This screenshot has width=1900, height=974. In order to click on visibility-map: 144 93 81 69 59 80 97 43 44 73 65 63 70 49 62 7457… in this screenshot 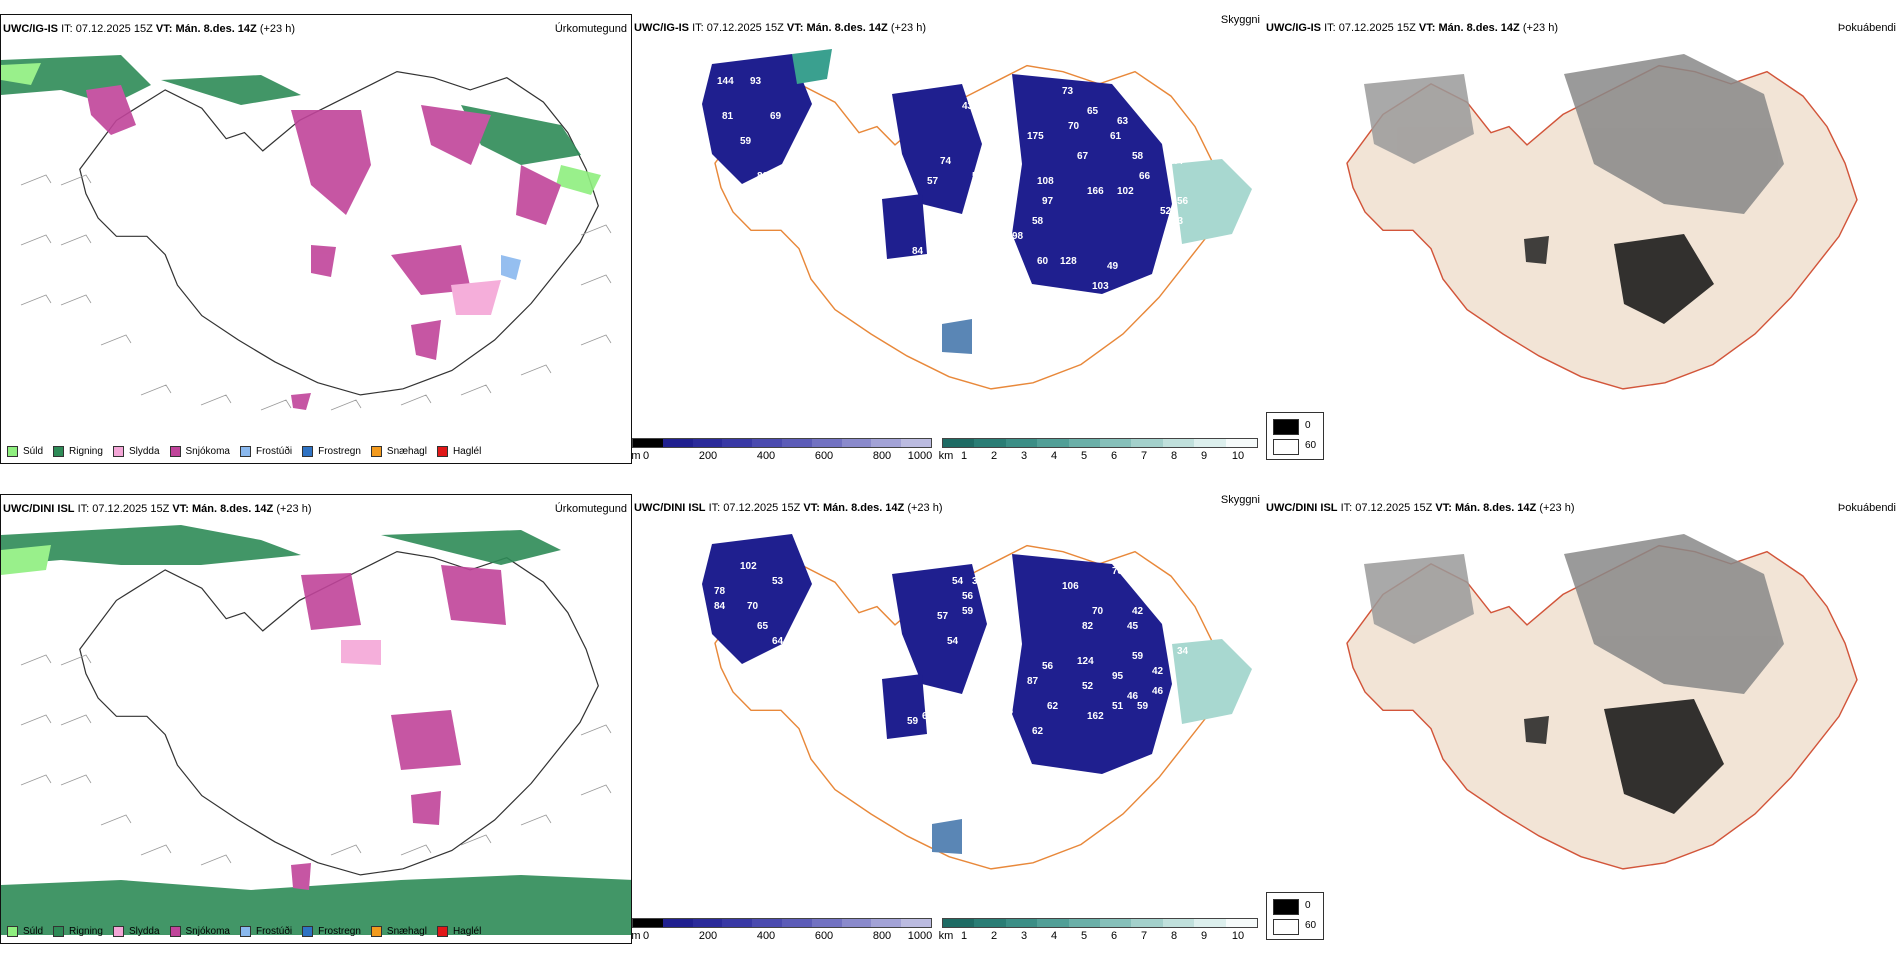, I will do `click(977, 219)`.